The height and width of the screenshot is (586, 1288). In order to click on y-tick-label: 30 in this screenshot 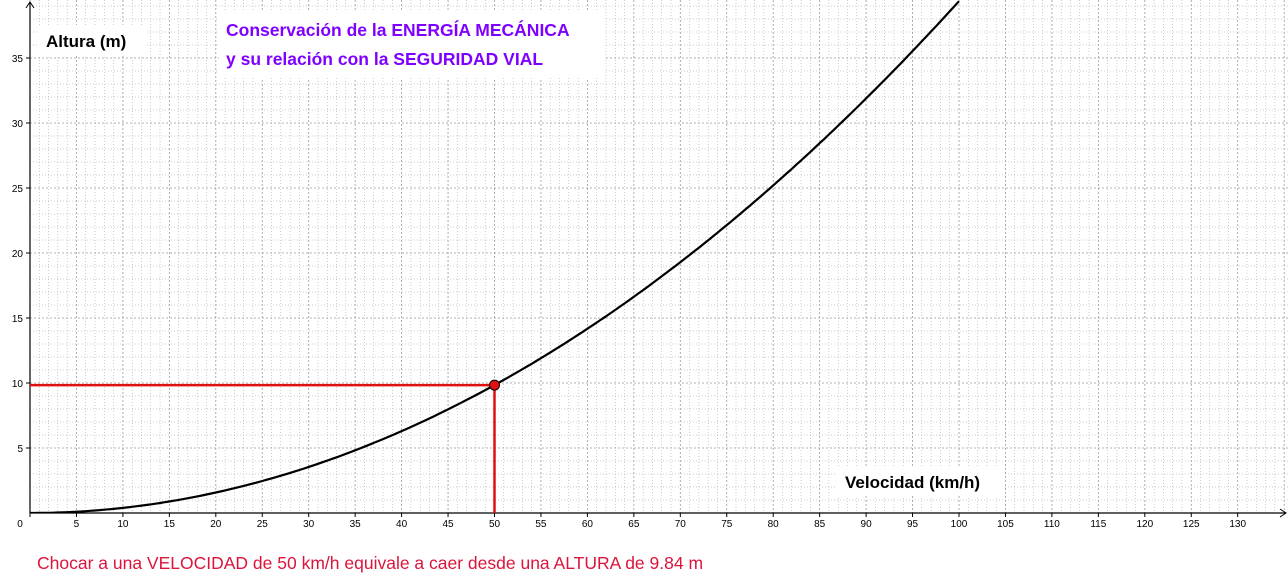, I will do `click(18, 124)`.